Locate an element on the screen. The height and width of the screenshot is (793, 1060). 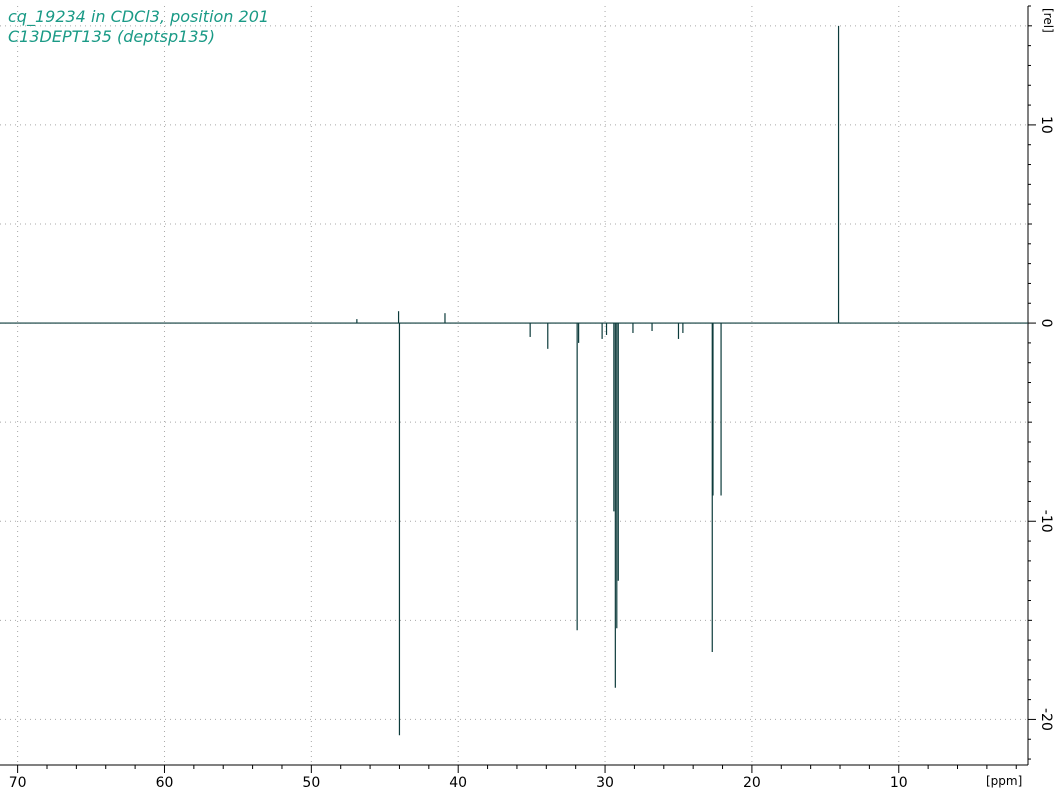
y-tick-label: 10 is located at coordinates (1046, 125).